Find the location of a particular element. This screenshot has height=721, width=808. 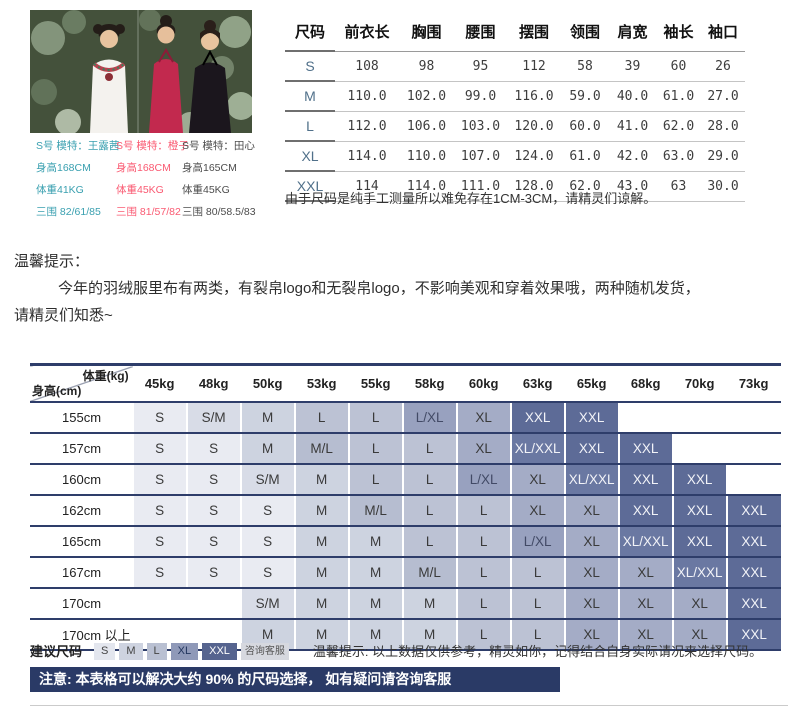

spec-value-cell: 107.0 is located at coordinates (480, 156).